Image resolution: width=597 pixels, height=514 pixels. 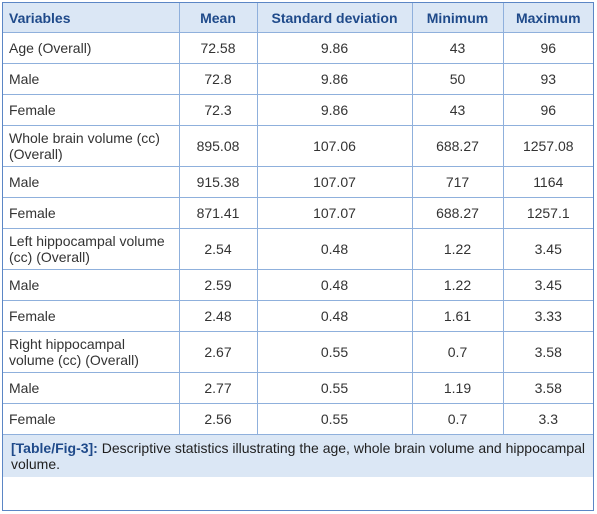 What do you see at coordinates (91, 352) in the screenshot?
I see `row-label: Right hippocampal volume (cc) (Overall)` at bounding box center [91, 352].